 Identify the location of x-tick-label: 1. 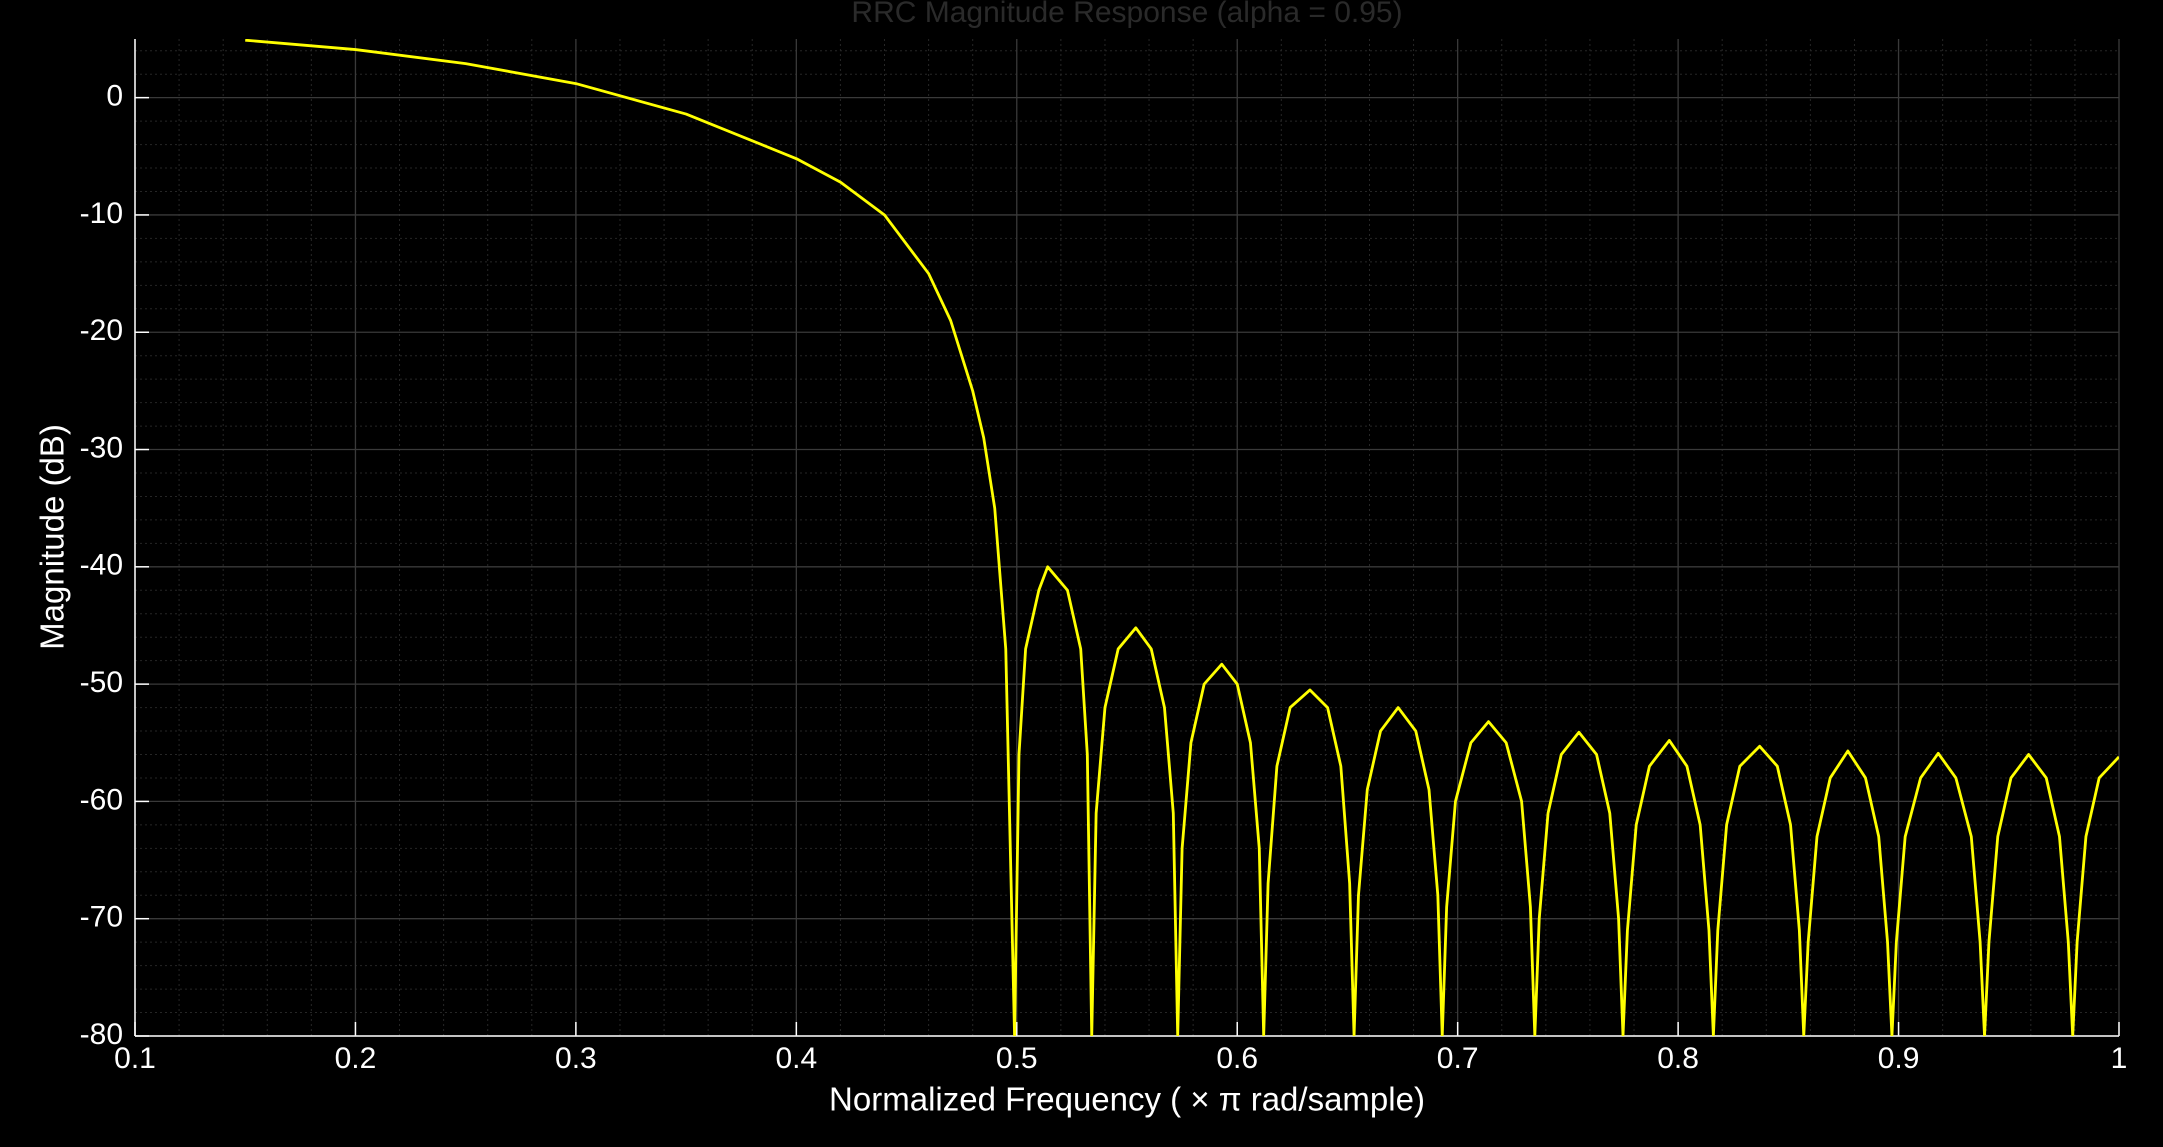
(2119, 1058).